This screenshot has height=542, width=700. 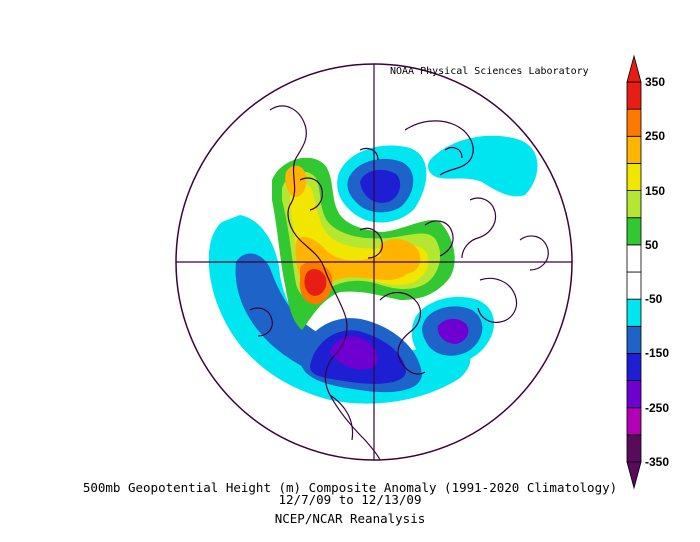 I want to click on credit-text: NOAA Physical Sciences Laboratory, so click(x=489, y=71).